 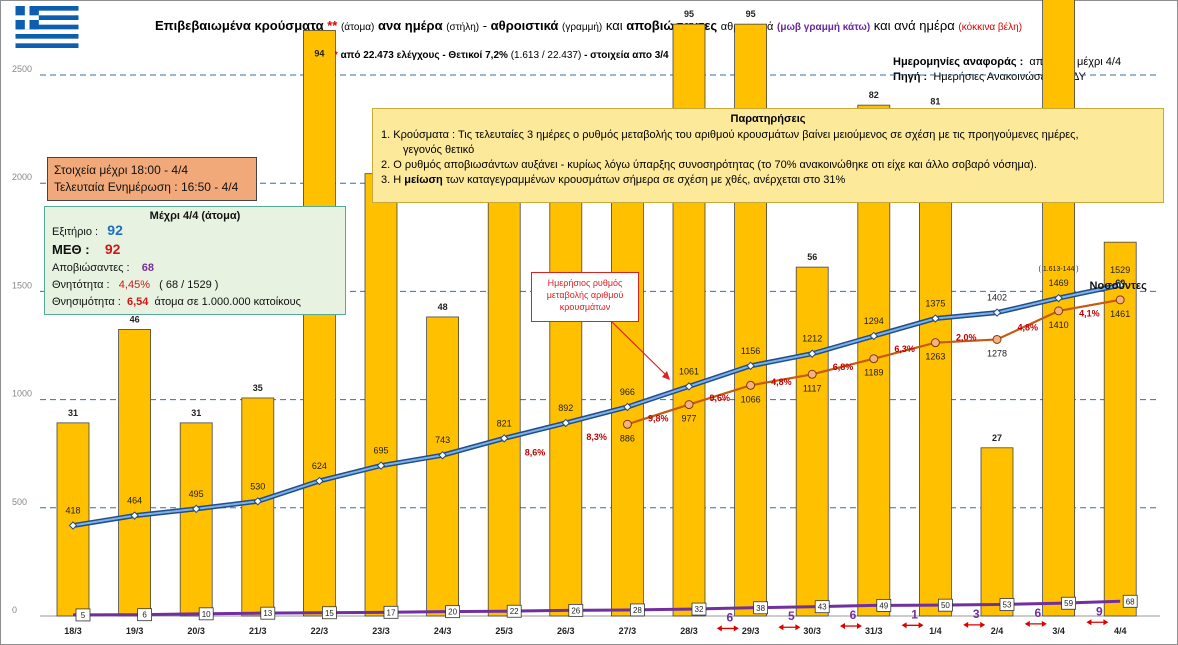 What do you see at coordinates (452, 612) in the screenshot?
I see `cumulative-deaths-label: 20` at bounding box center [452, 612].